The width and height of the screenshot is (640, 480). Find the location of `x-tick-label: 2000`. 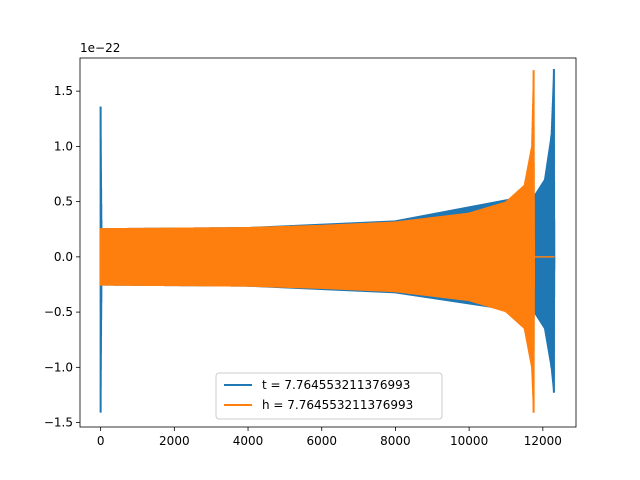

x-tick-label: 2000 is located at coordinates (174, 441).